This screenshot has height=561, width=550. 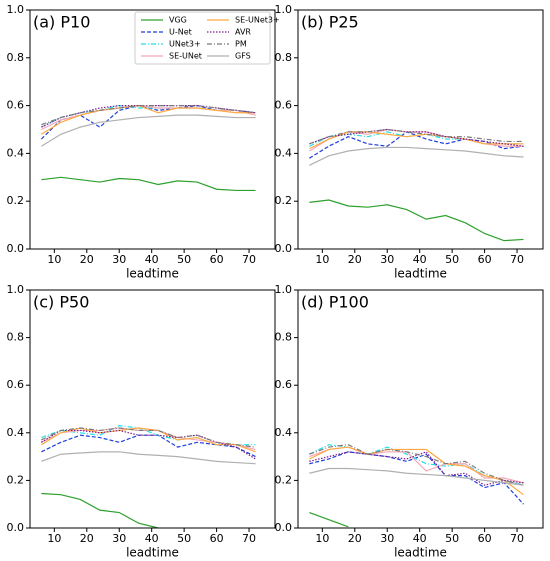 I want to click on legend-label: SE-UNet3+, so click(x=257, y=20).